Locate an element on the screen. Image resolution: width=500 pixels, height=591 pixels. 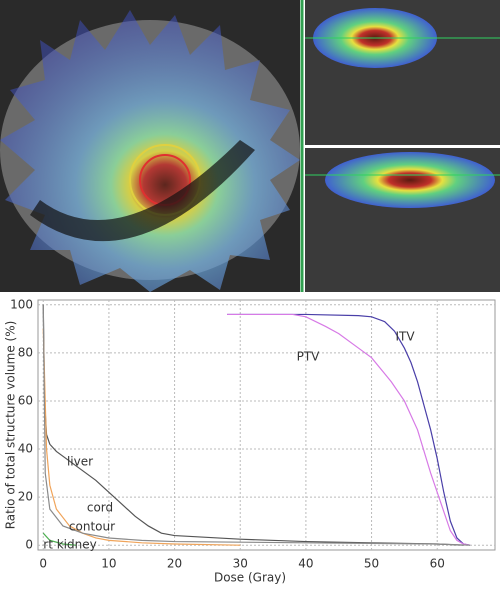
curve-label: PTV is located at coordinates (309, 357).